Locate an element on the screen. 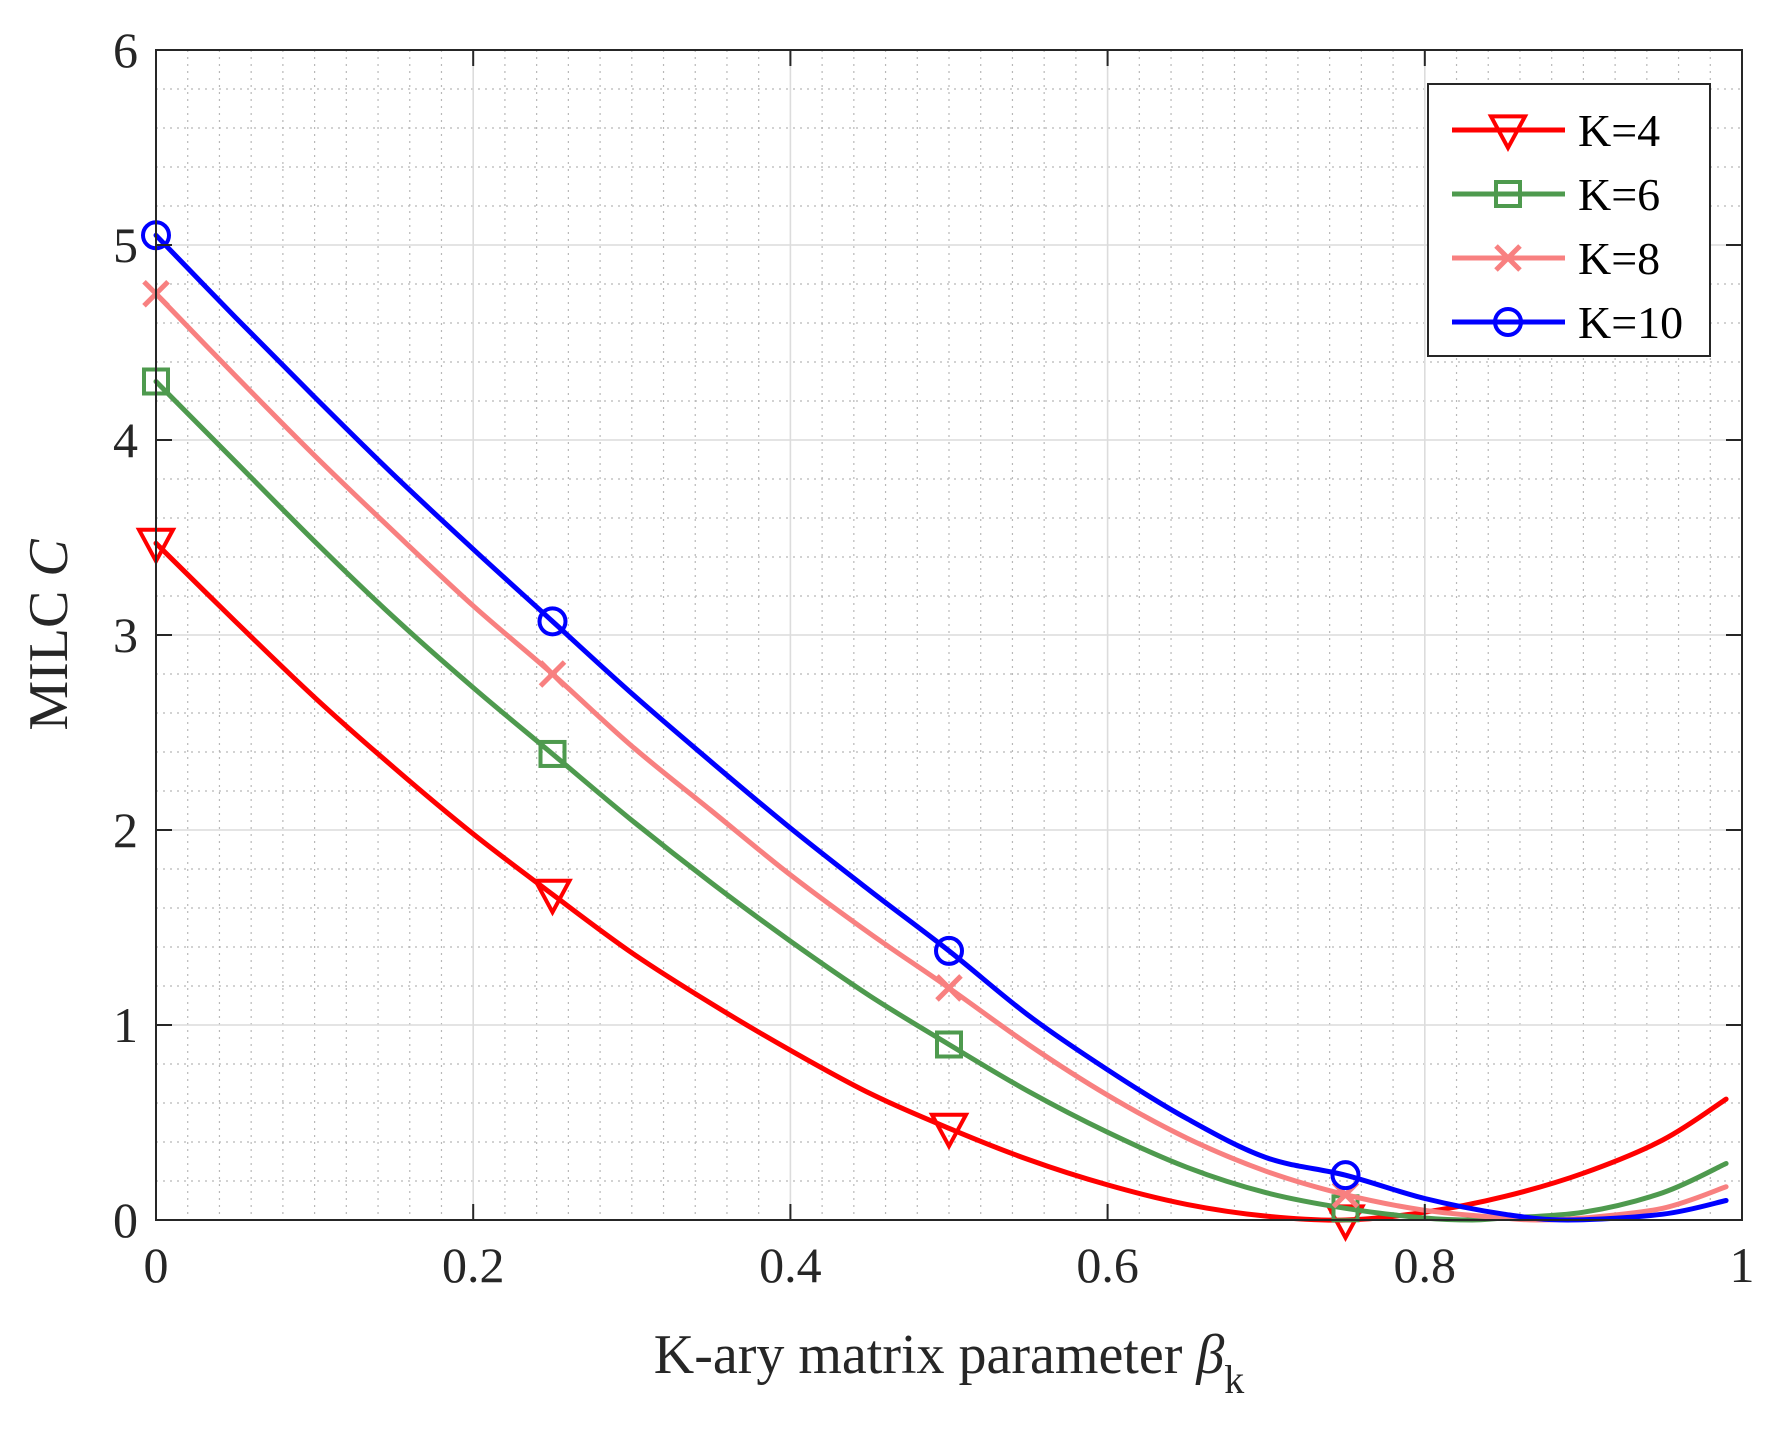  legend-entry: K=4 is located at coordinates (1556, 130).